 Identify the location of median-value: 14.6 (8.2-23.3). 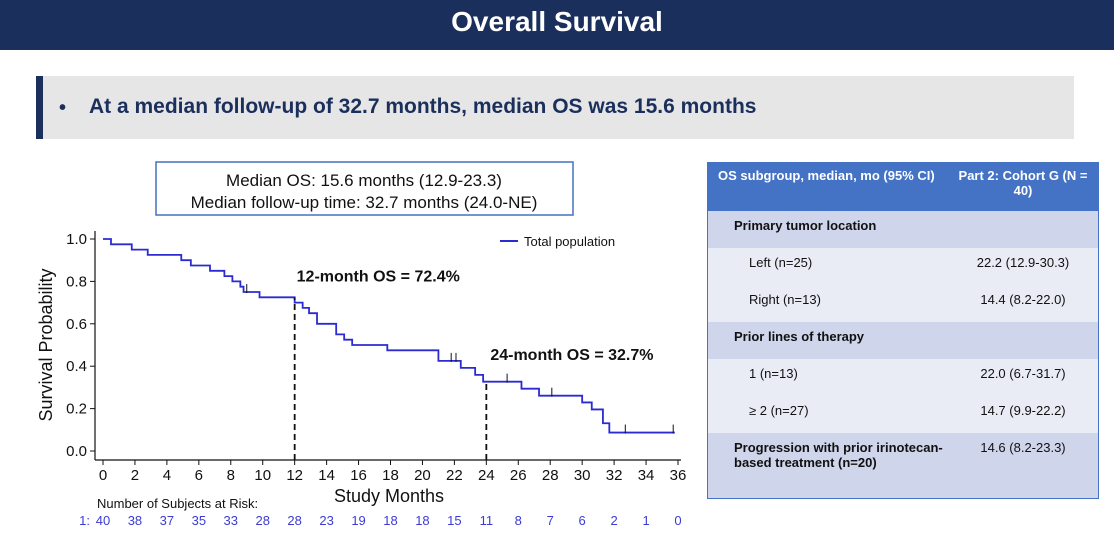
(1025, 466).